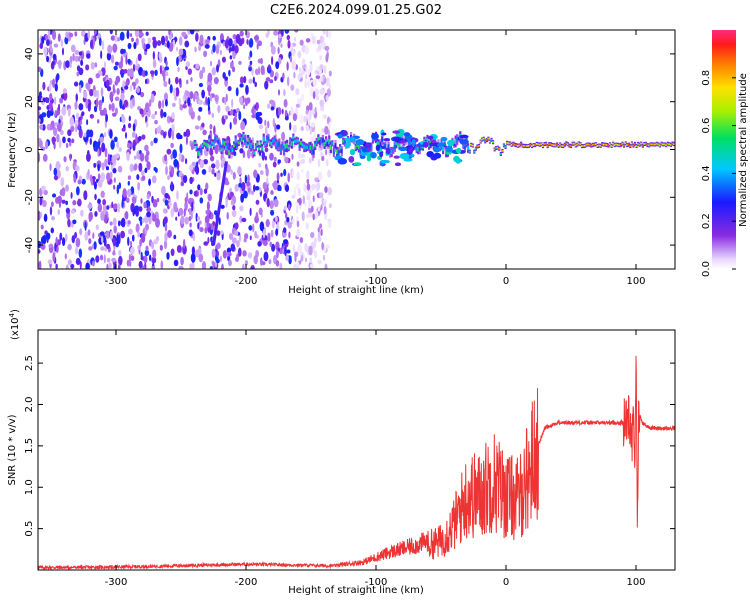 This screenshot has height=600, width=750. I want to click on spectrogram-x-tick-label: -100, so click(376, 281).